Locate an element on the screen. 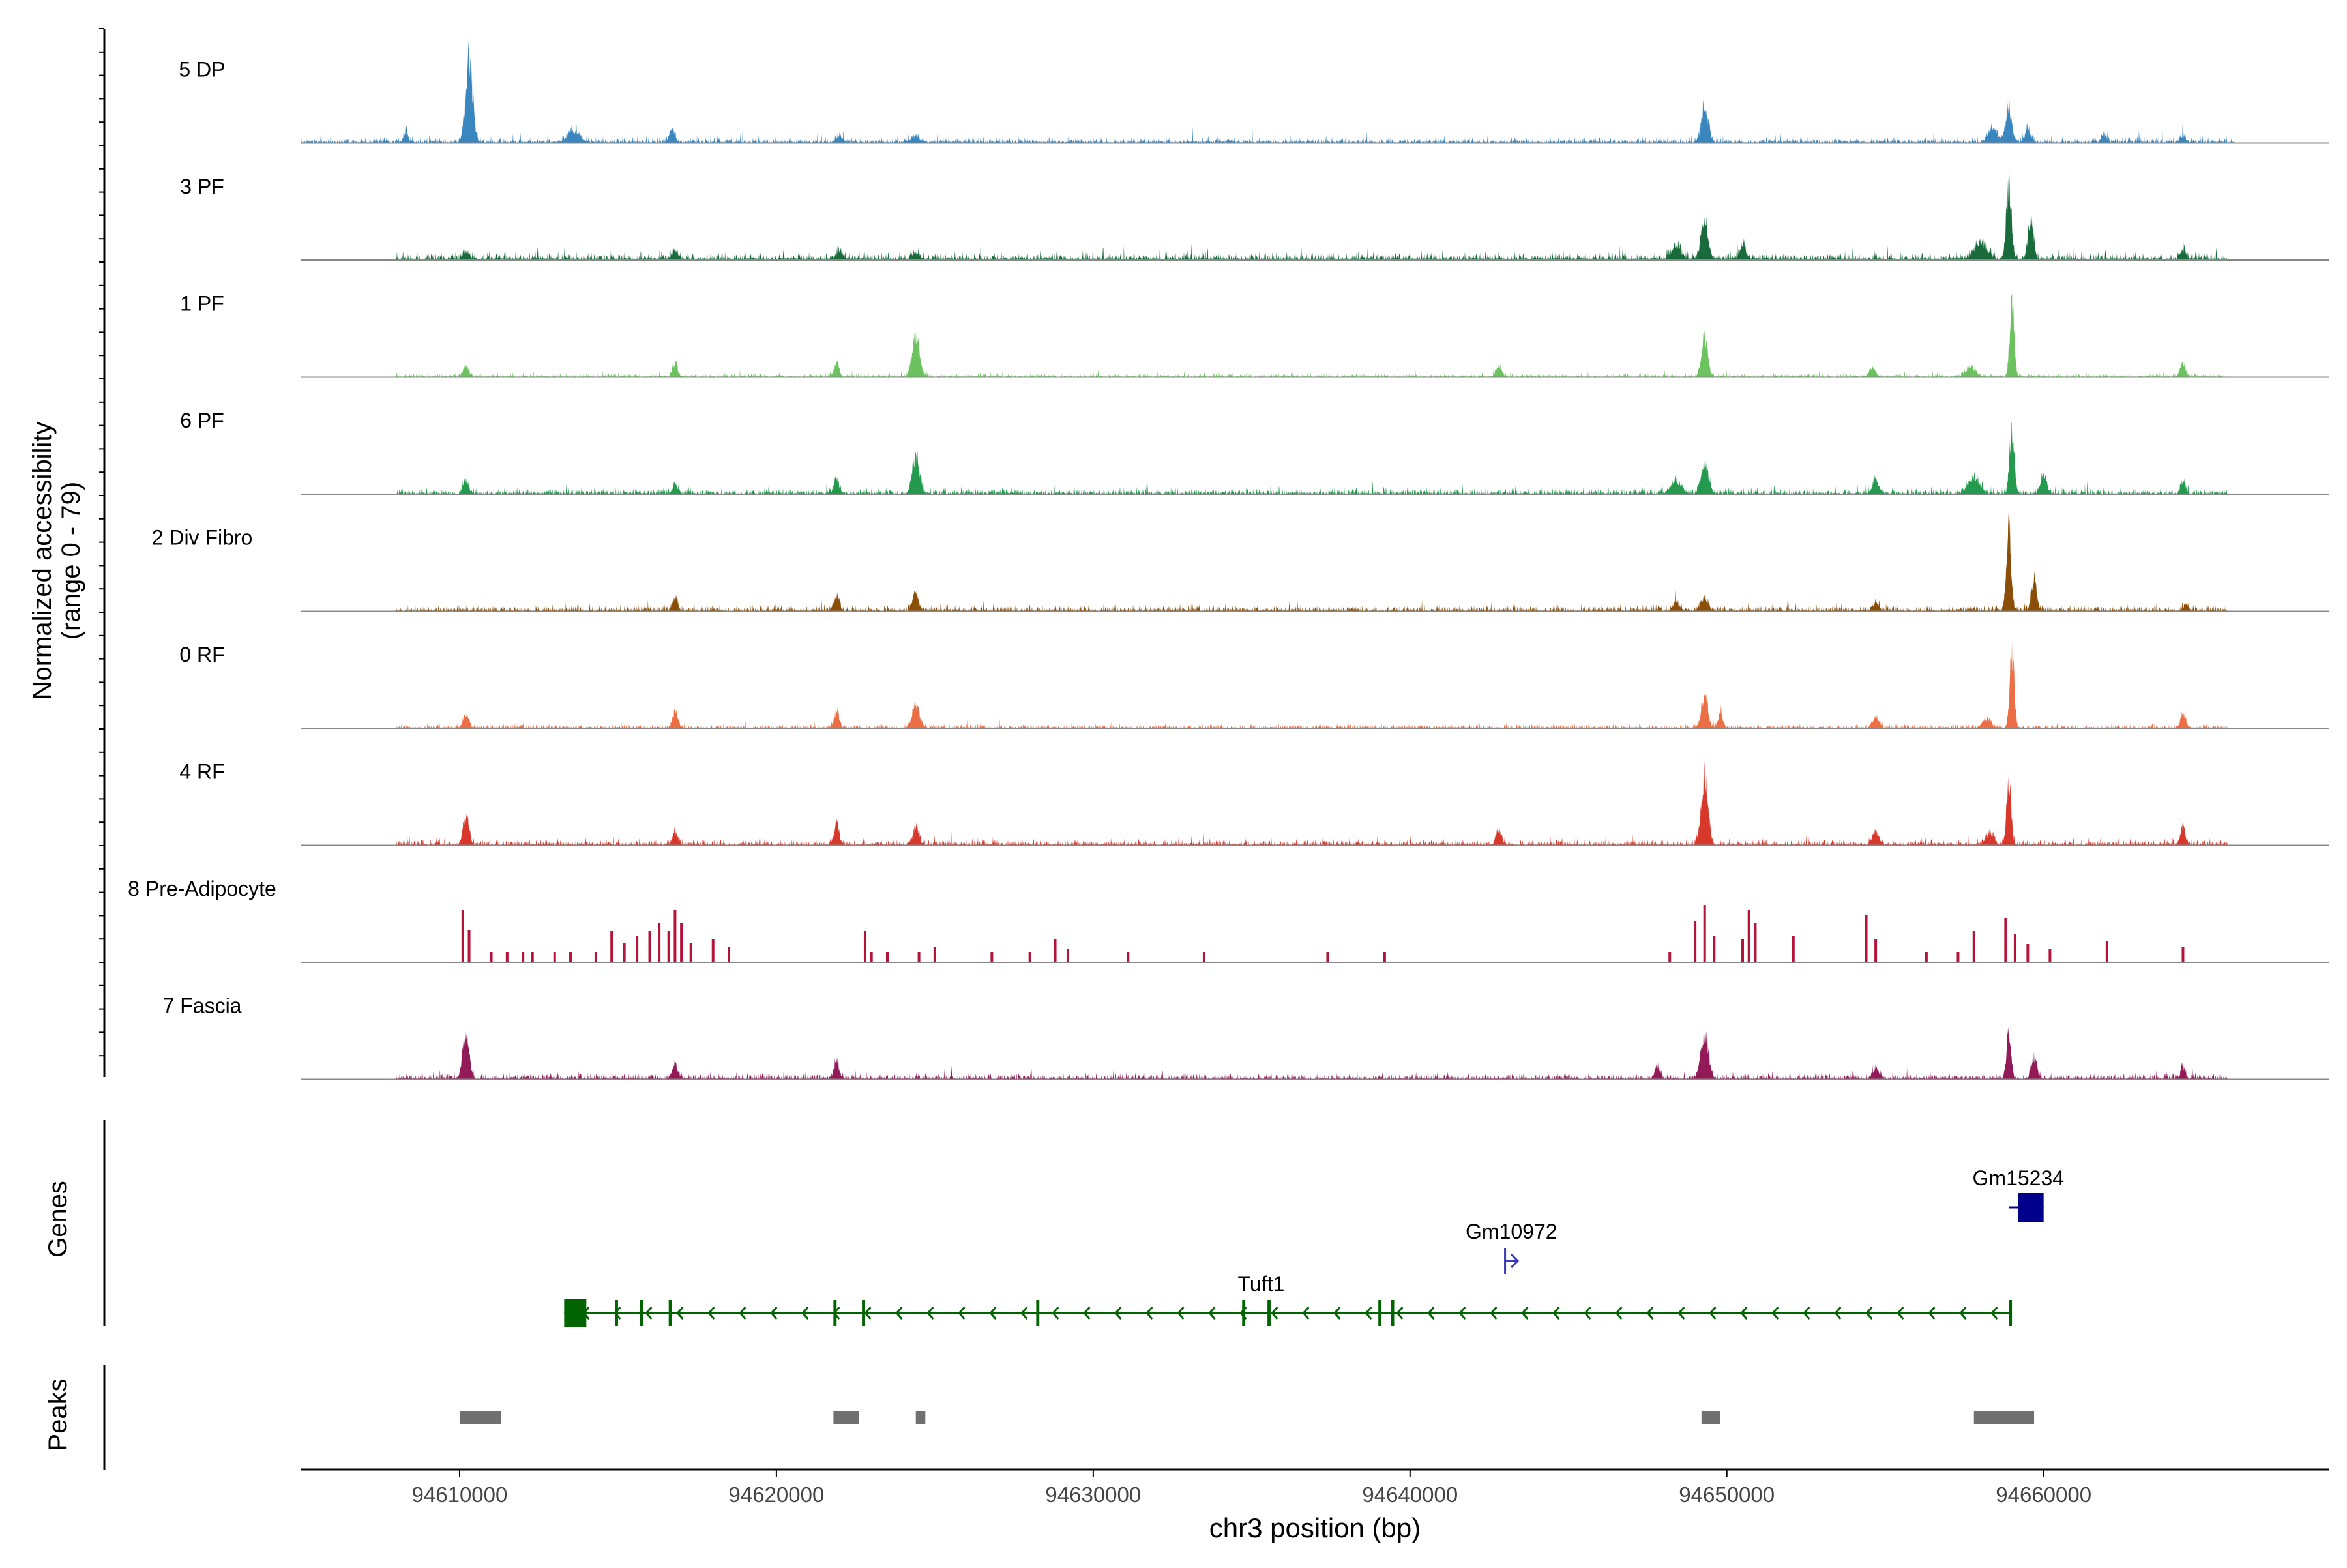 This screenshot has height=1568, width=2347. x-tick-label: 94660000 is located at coordinates (2043, 1495).